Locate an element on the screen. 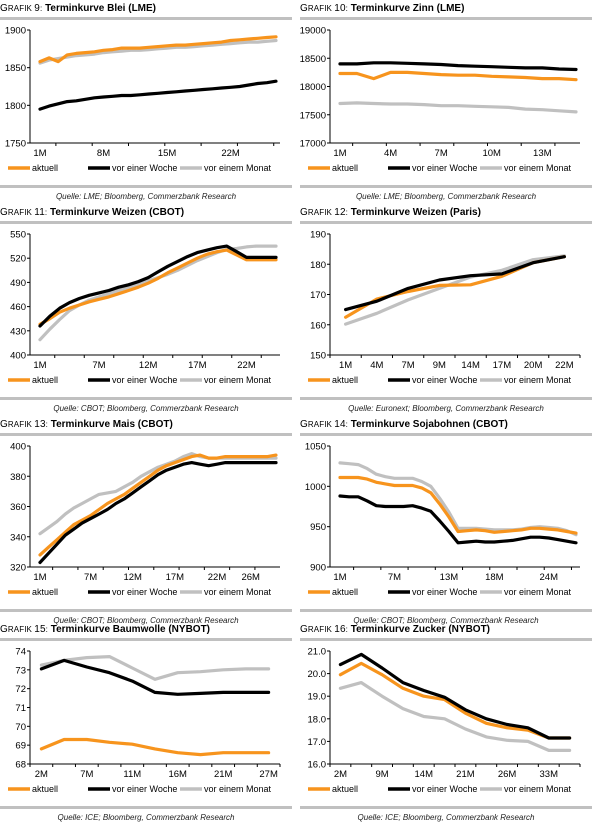  x-tick-label: 15M is located at coordinates (167, 153).